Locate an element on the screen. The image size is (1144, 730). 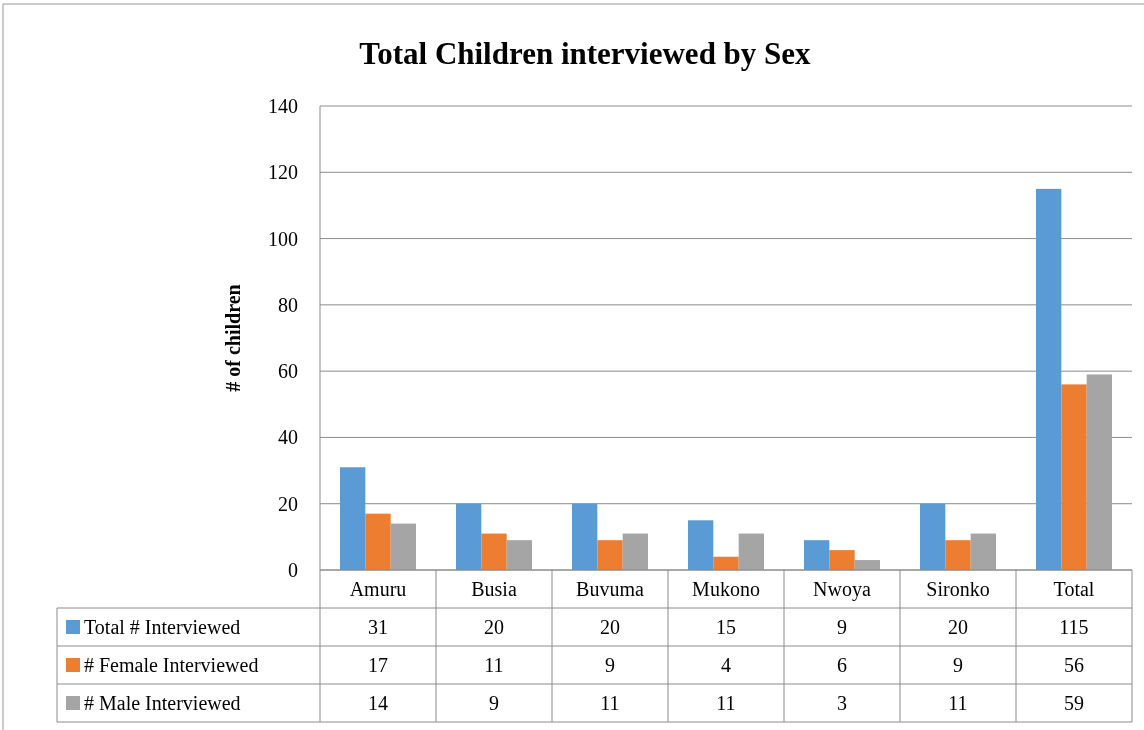
y-tick-label: 40 is located at coordinates (288, 437).